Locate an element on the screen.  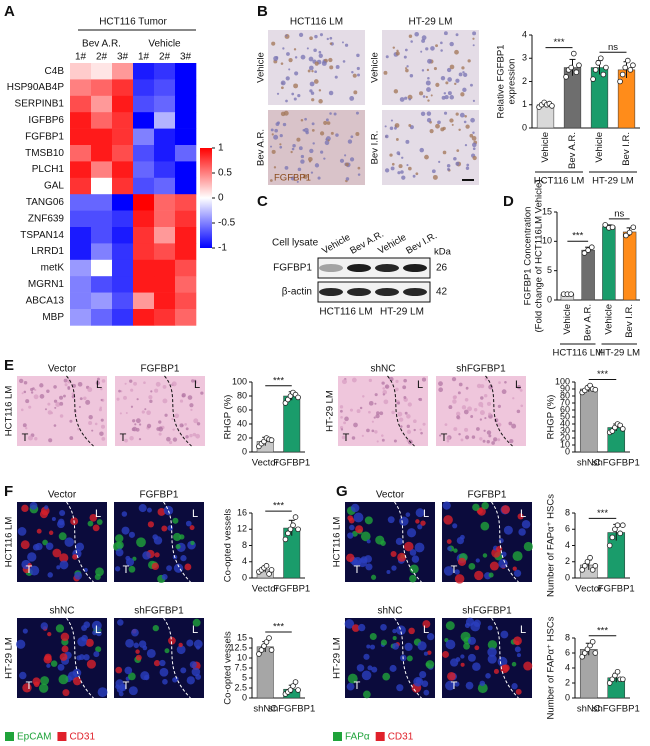
colorbar-tick-label: 0.5 is located at coordinates (225, 173).